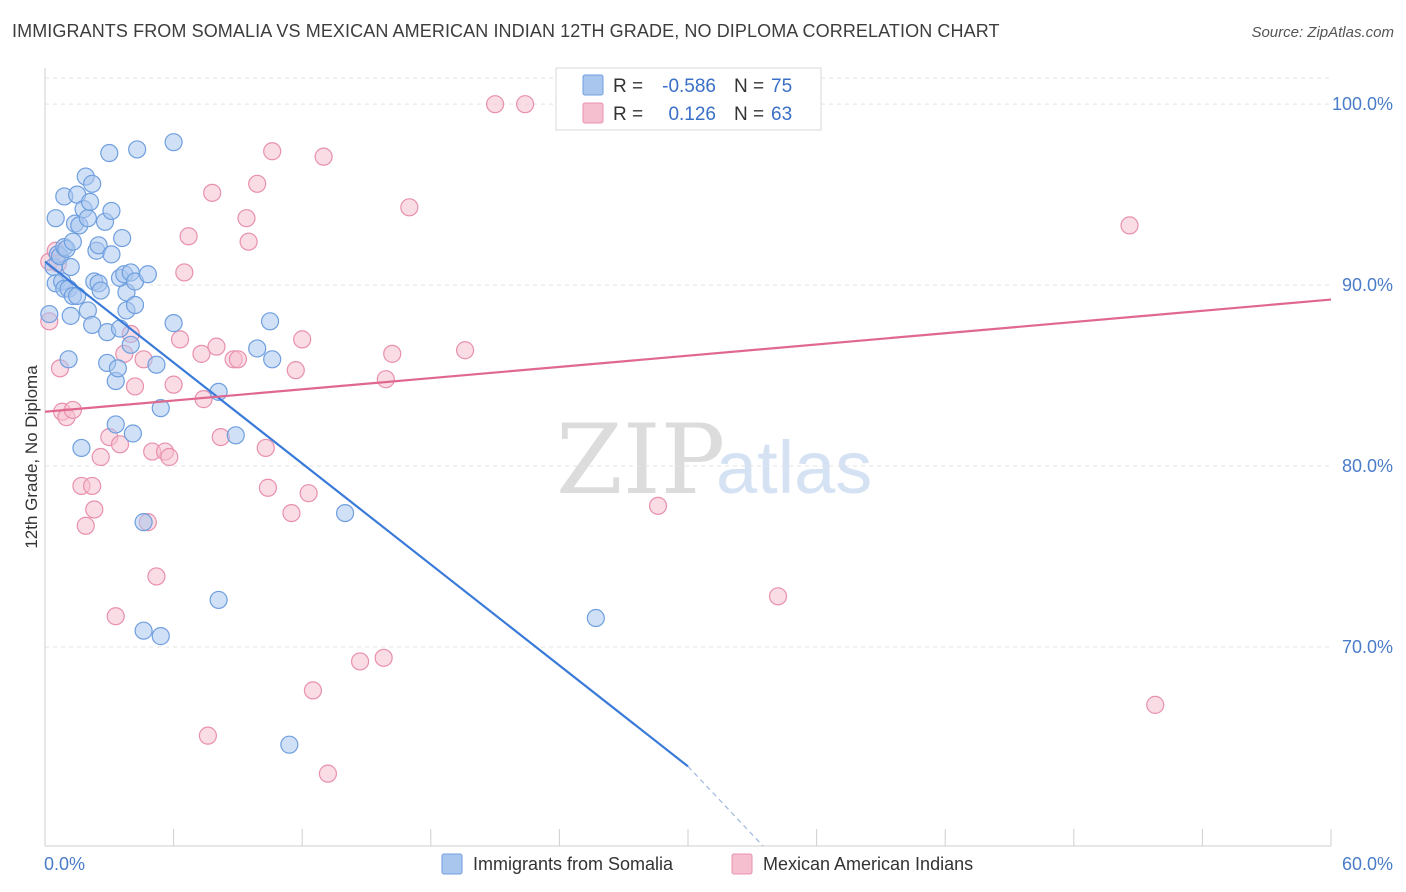 The width and height of the screenshot is (1406, 892). I want to click on y-tick-labels: 70.0% 80.0% 90.0% 100.0%, so click(1362, 375).